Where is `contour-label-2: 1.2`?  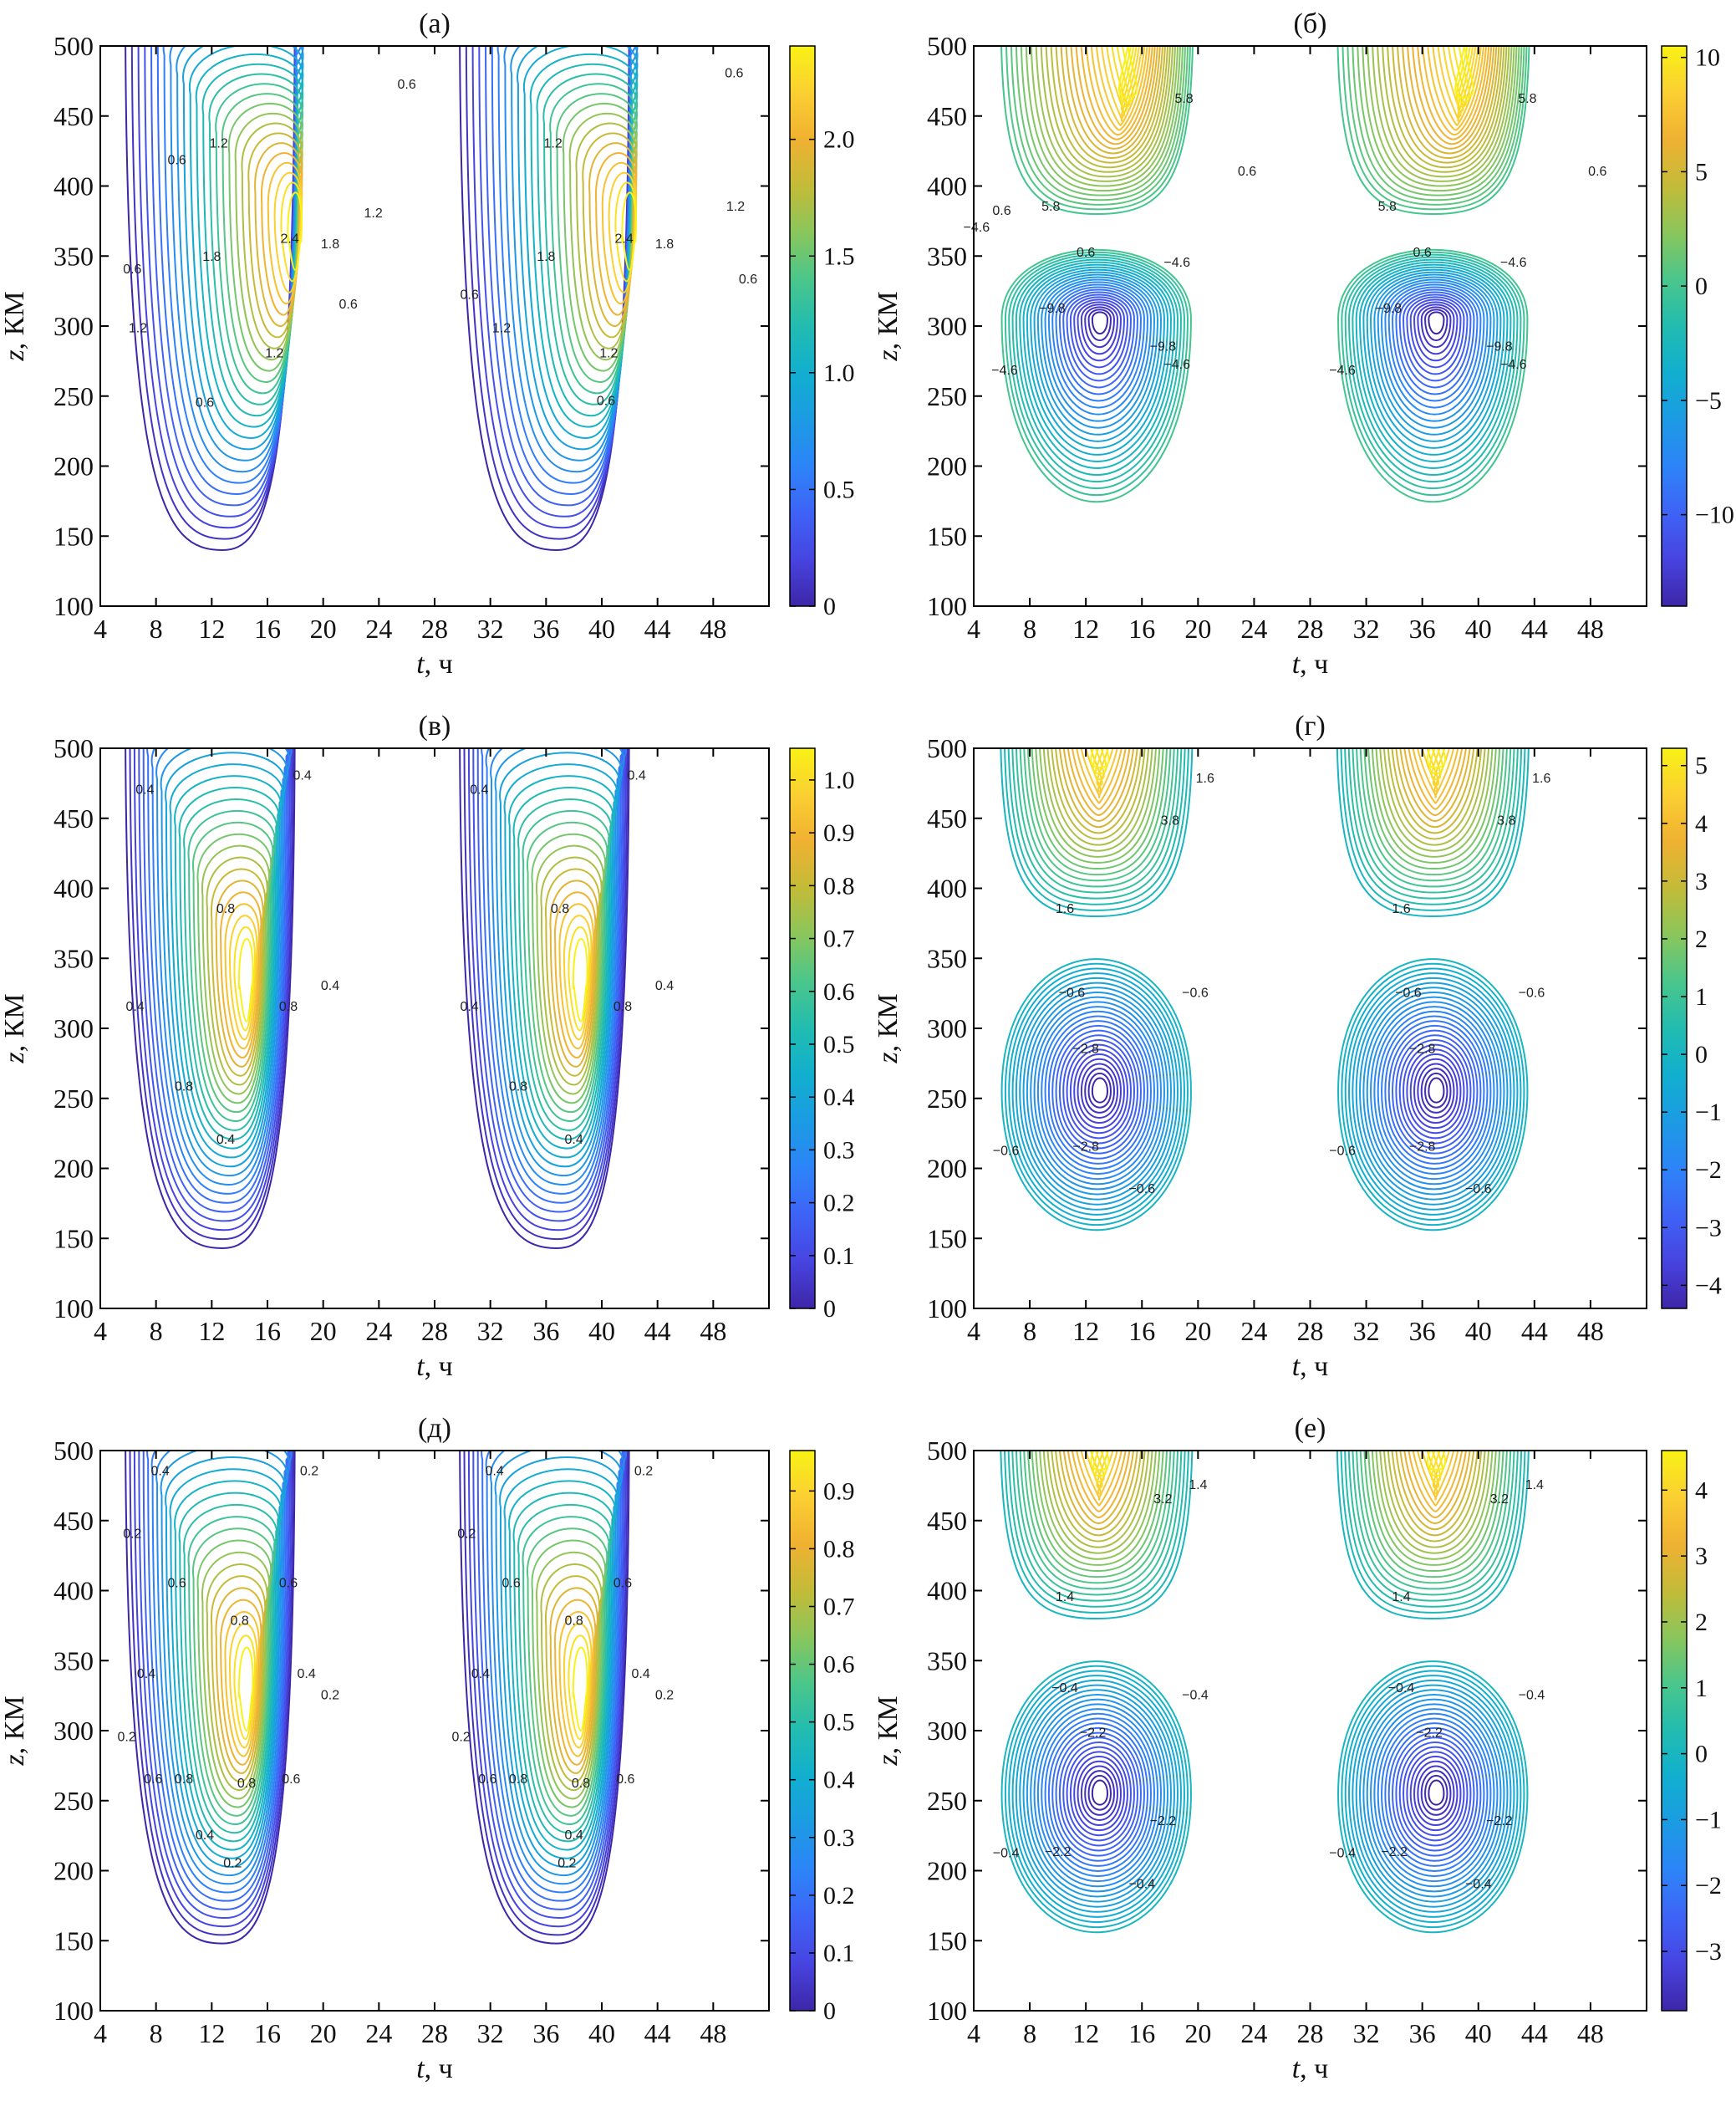
contour-label-2: 1.2 is located at coordinates (219, 143).